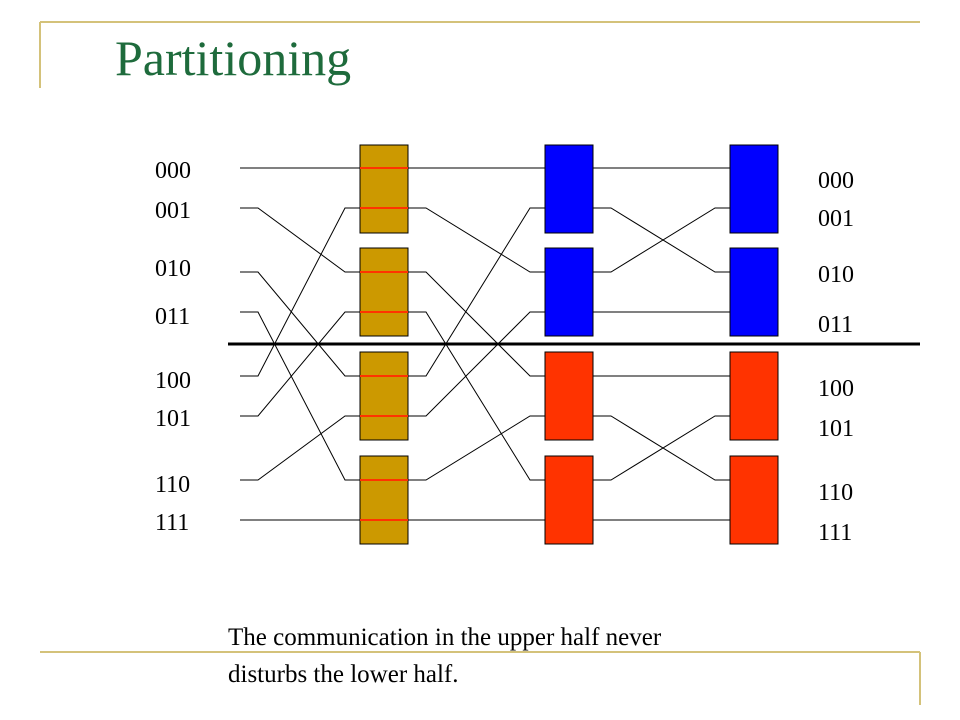  Describe the element at coordinates (836, 429) in the screenshot. I see `output-label: 101` at that location.